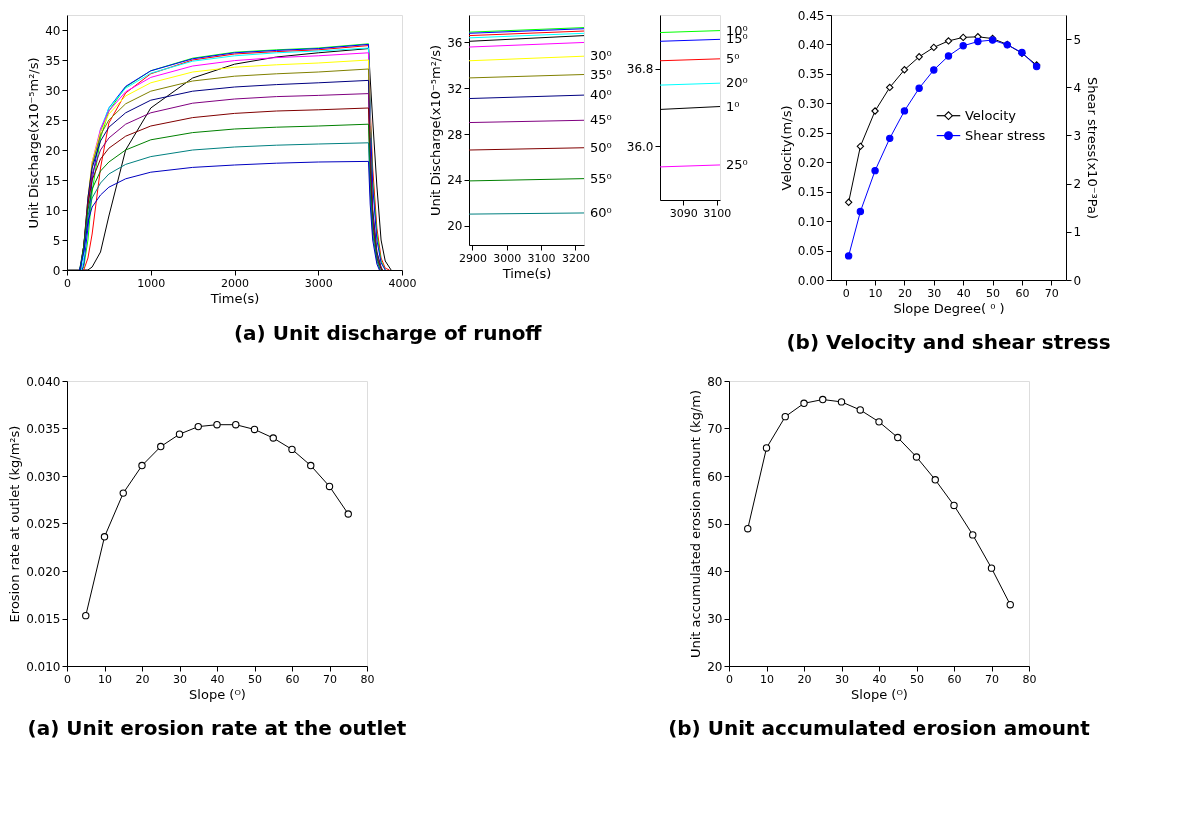 Image resolution: width=1187 pixels, height=828 pixels. Describe the element at coordinates (1077, 135) in the screenshot. I see `y2-tick-label: 3` at that location.